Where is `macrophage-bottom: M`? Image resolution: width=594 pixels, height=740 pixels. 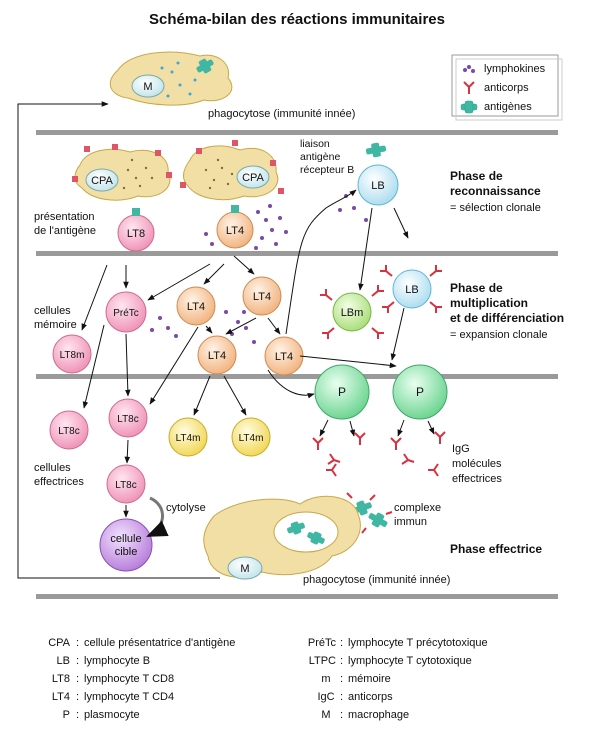 macrophage-bottom: M is located at coordinates (282, 537).